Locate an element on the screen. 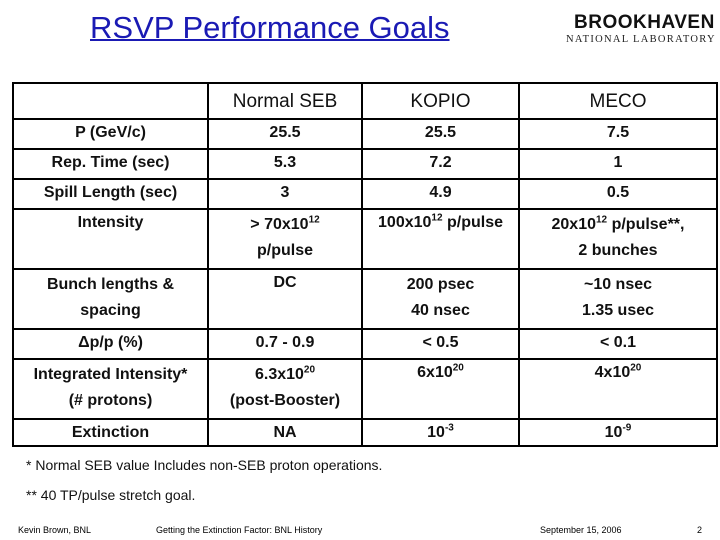  cell-value: DC is located at coordinates (285, 282).